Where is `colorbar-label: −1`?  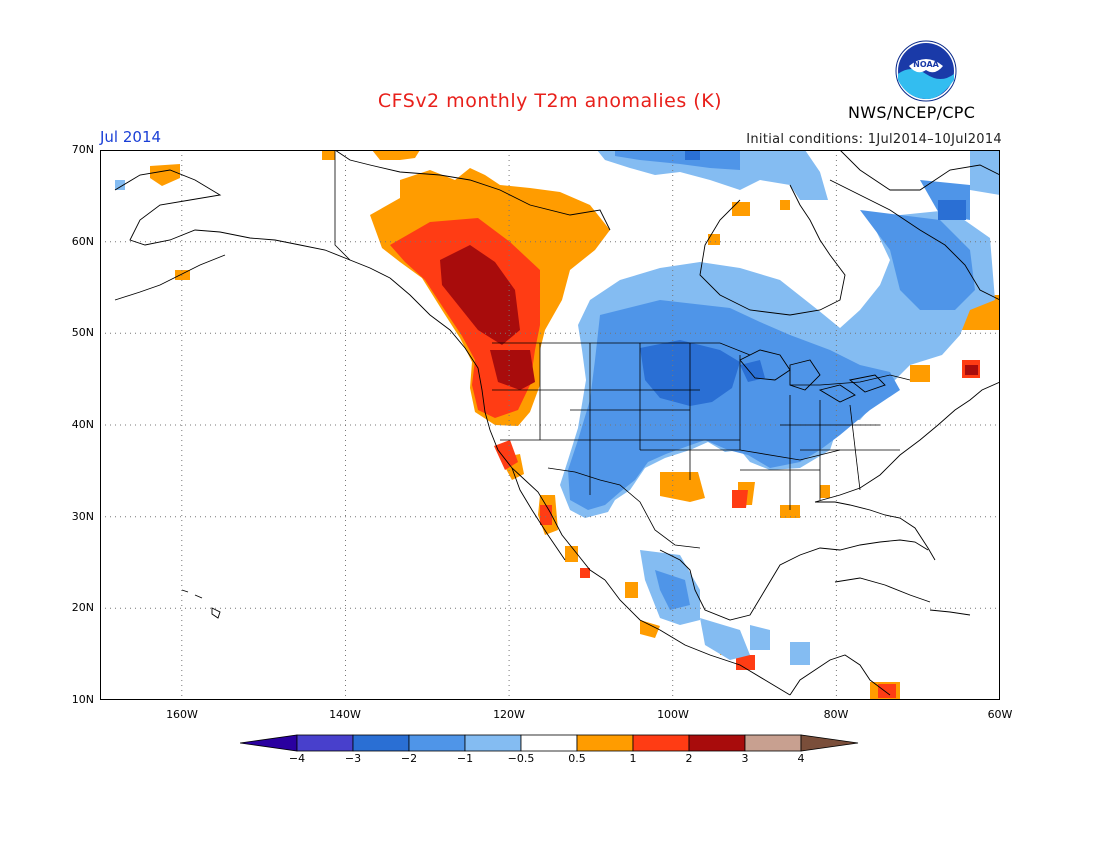
colorbar-label: −1 is located at coordinates (465, 758).